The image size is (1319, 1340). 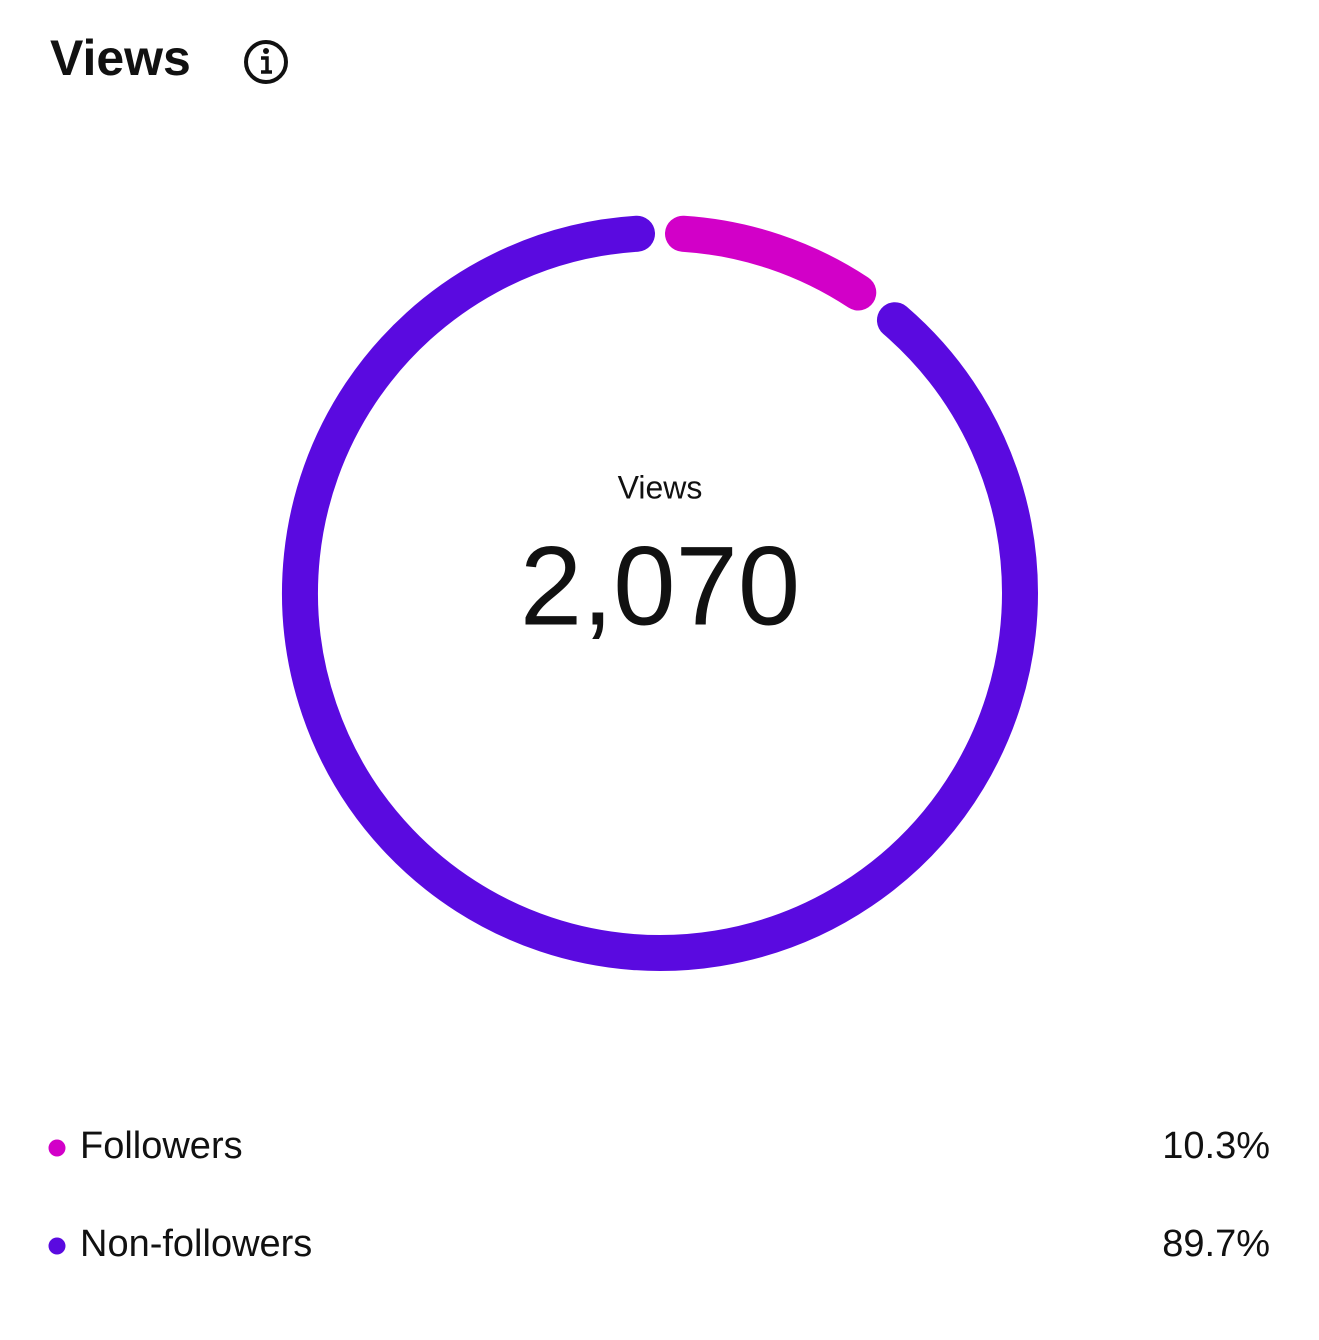 What do you see at coordinates (266, 51) in the screenshot?
I see `info-icon-dot` at bounding box center [266, 51].